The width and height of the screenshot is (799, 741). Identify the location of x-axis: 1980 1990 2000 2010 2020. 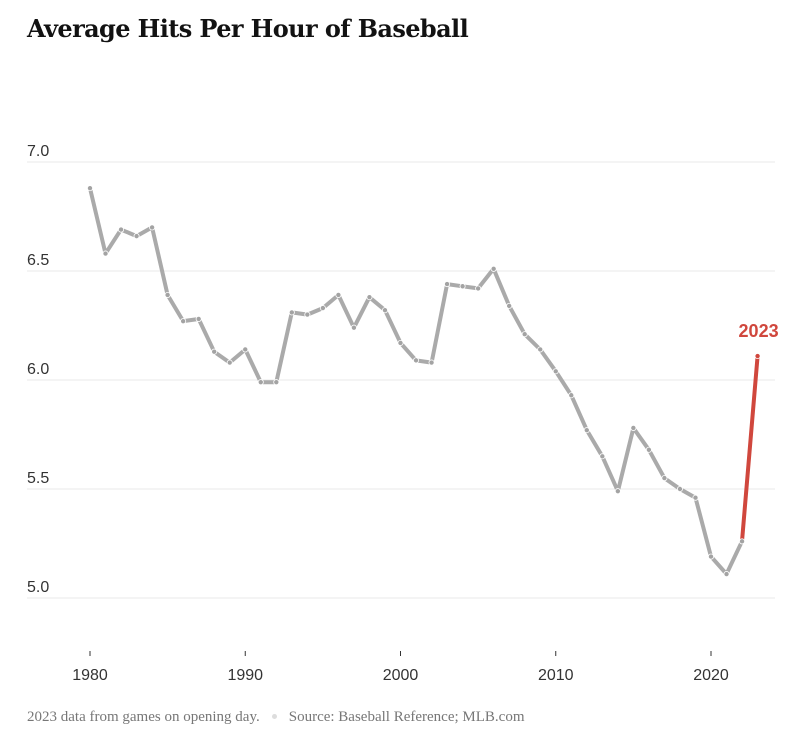
(400, 667).